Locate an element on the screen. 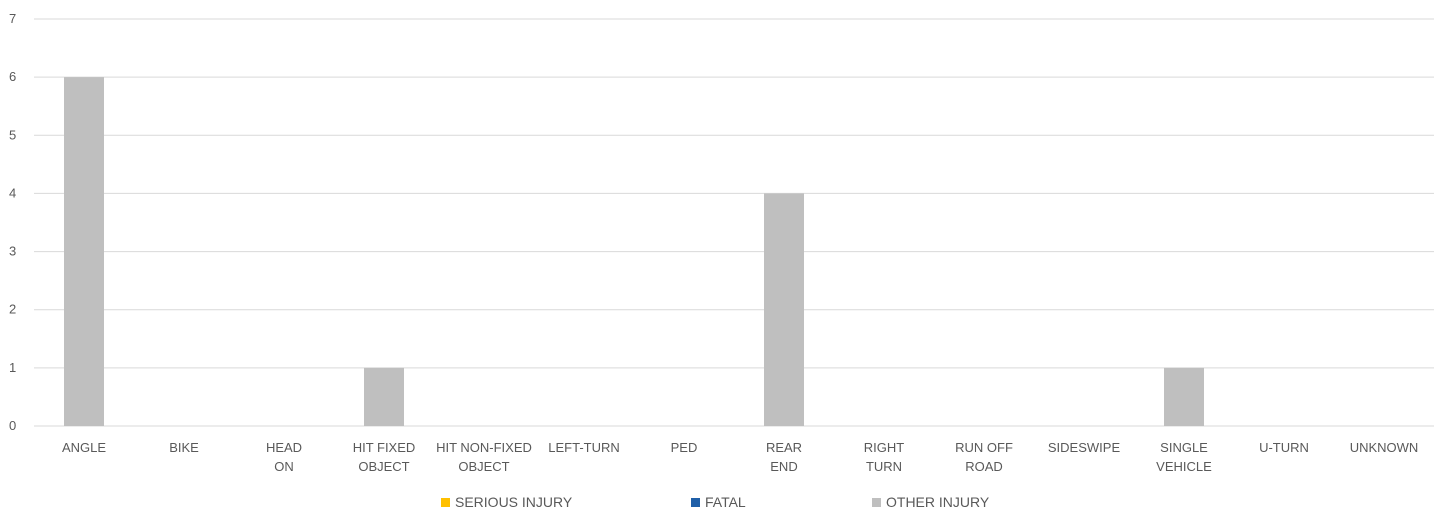 The height and width of the screenshot is (512, 1439). x-tick-label: U-TURN is located at coordinates (1284, 447).